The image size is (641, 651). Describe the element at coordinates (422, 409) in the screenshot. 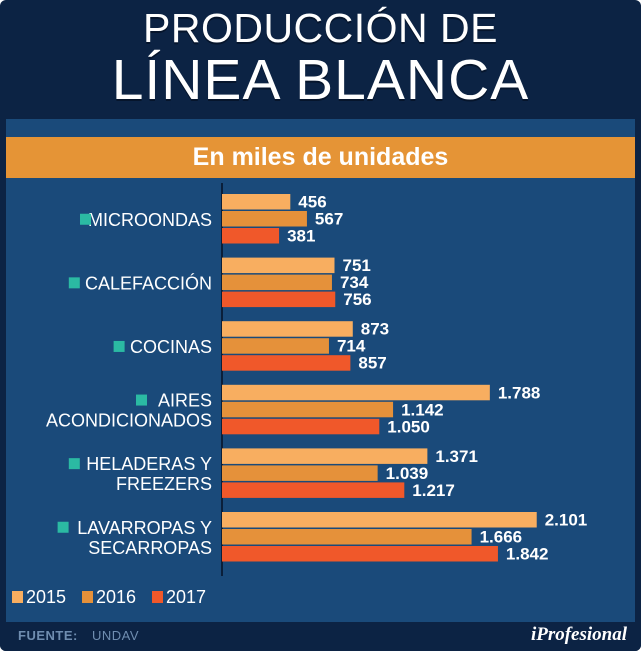

I see `data-label: 1.142` at that location.